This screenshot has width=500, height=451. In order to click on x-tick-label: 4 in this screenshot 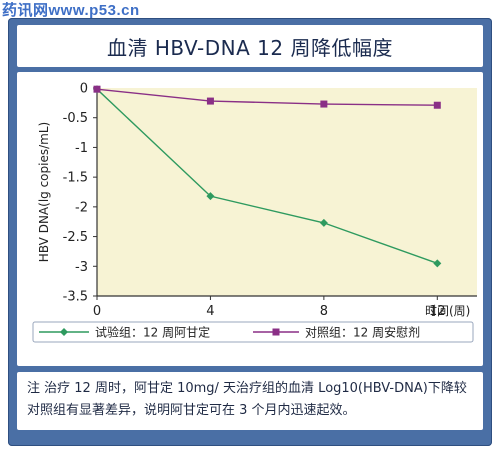, I will do `click(210, 311)`.